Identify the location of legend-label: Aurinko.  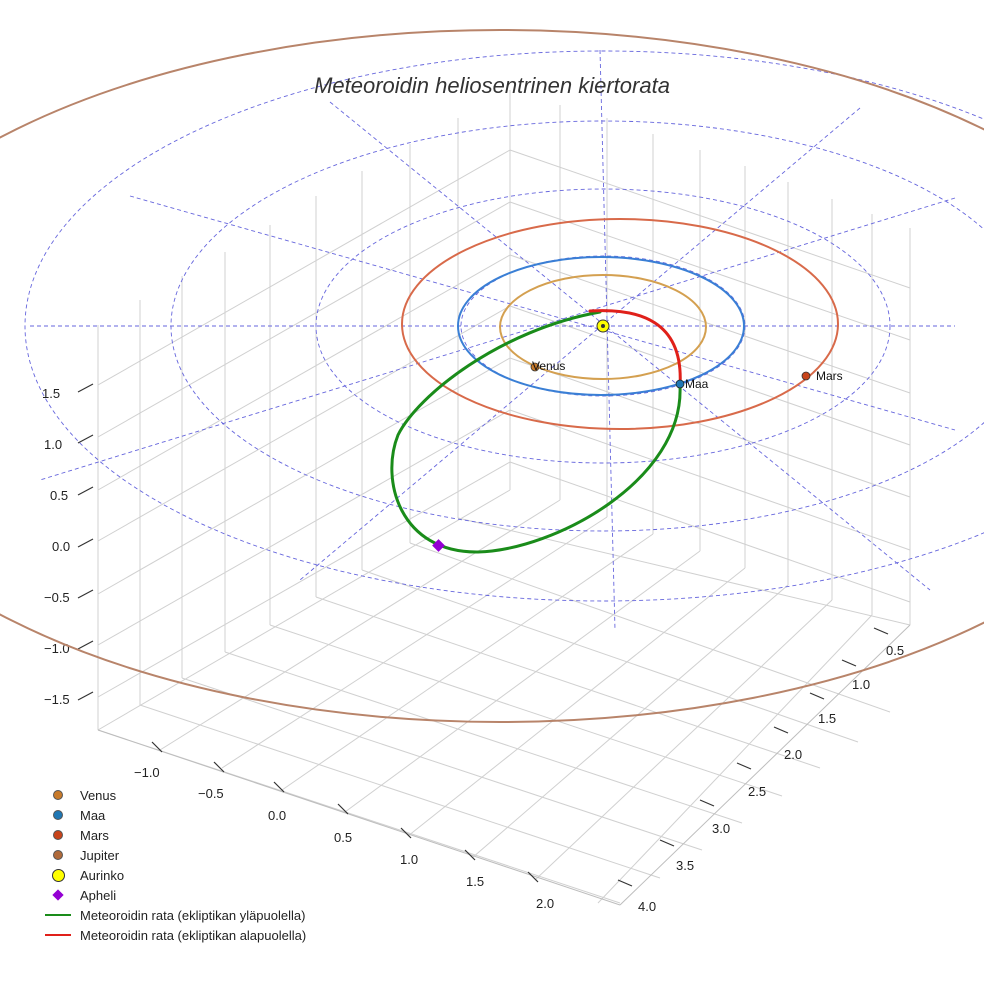
(102, 875).